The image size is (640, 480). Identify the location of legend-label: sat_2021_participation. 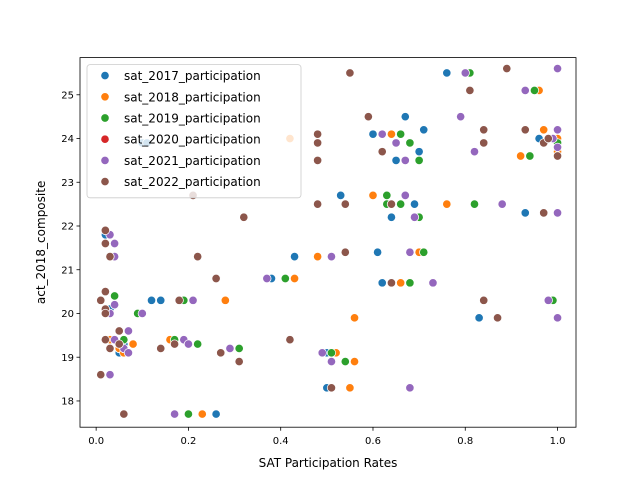
(192, 161).